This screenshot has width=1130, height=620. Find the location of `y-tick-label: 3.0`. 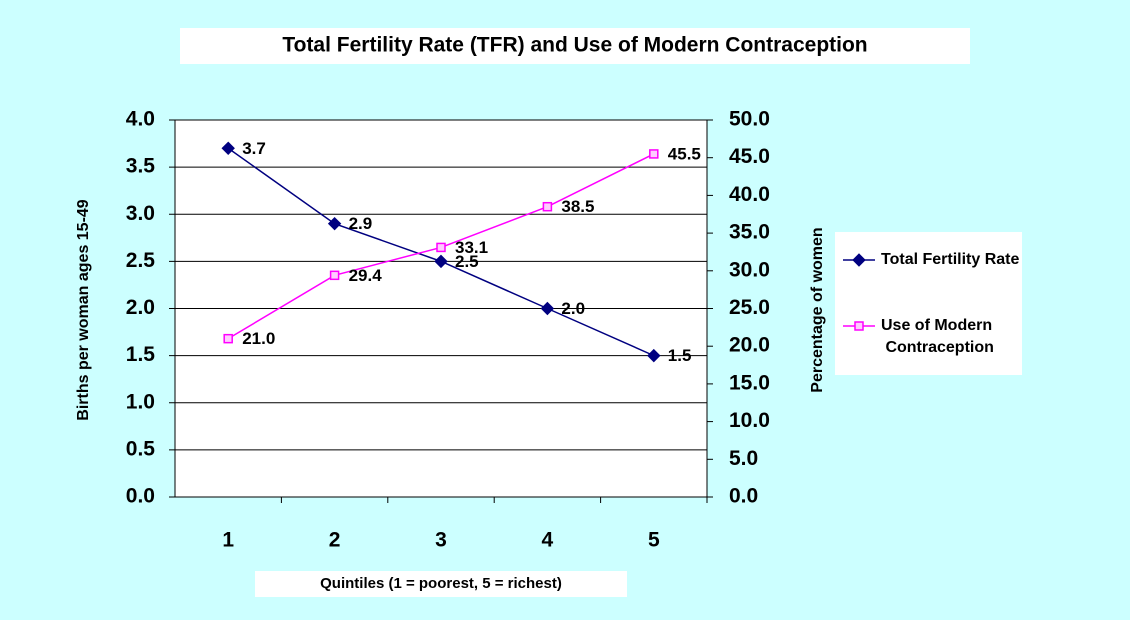

y-tick-label: 3.0 is located at coordinates (140, 213).